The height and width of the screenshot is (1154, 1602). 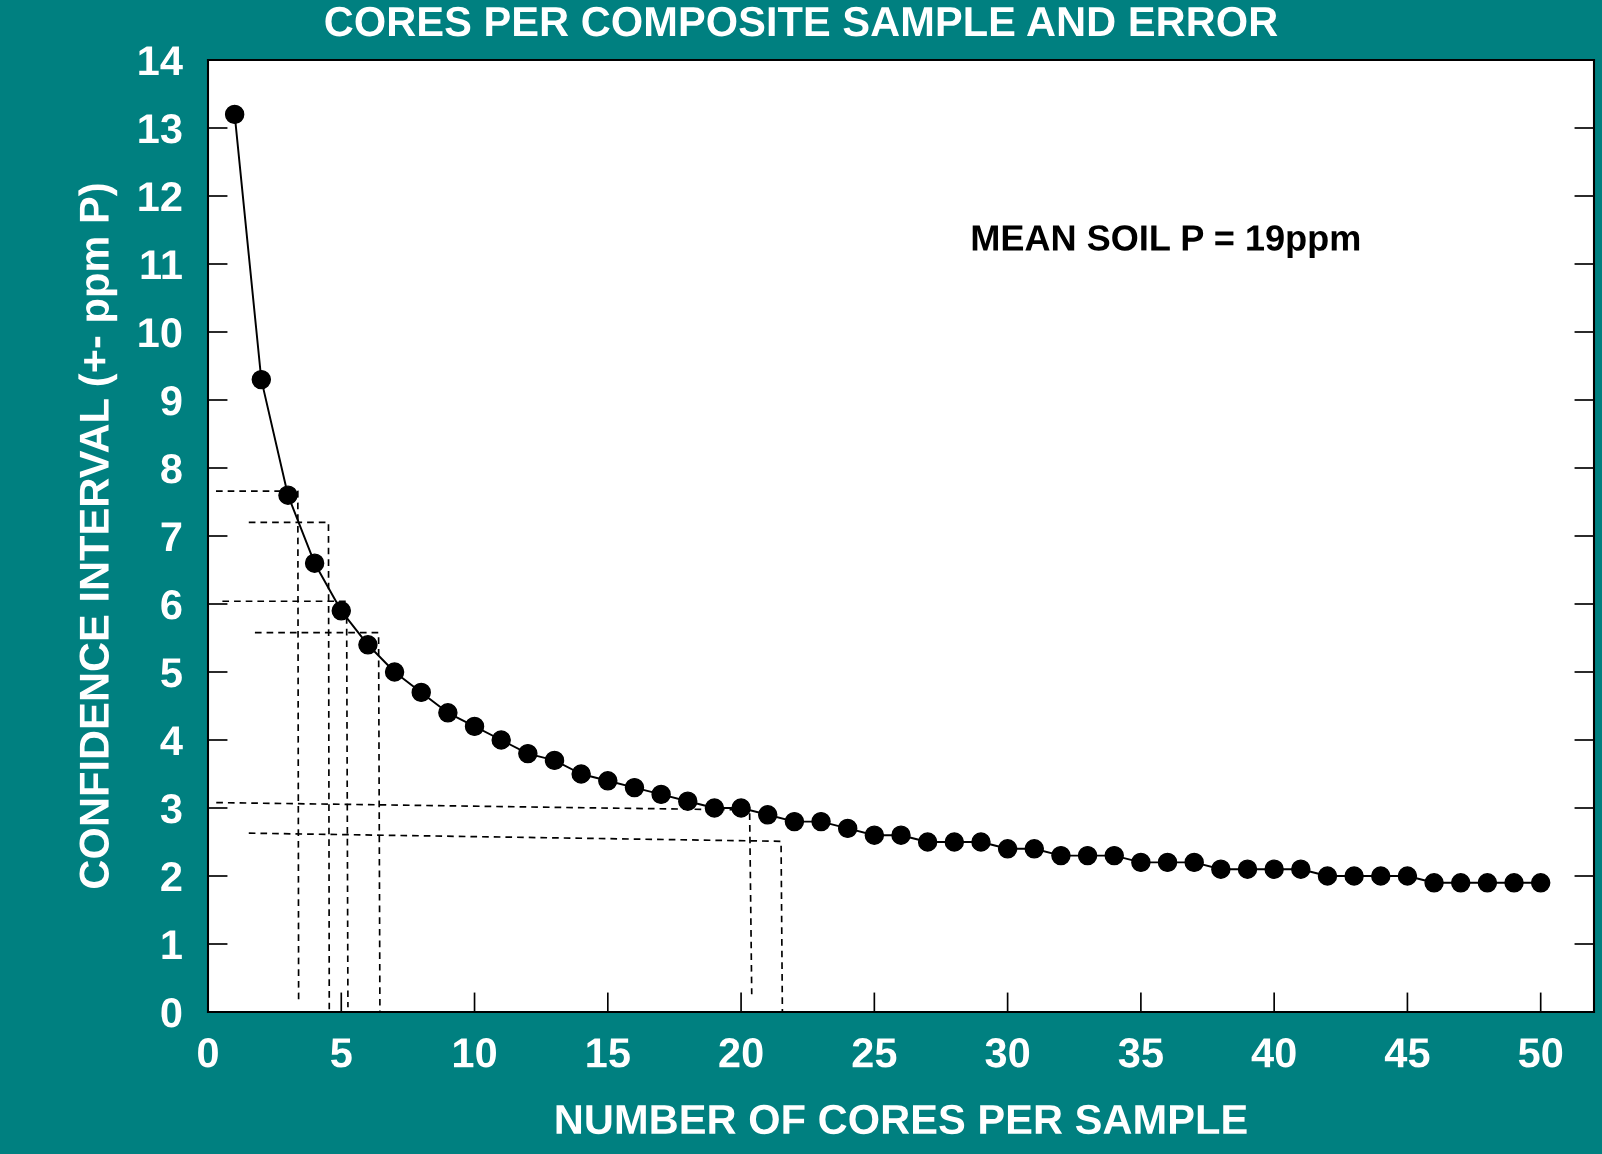 What do you see at coordinates (161, 265) in the screenshot?
I see `y-tick-label: 11` at bounding box center [161, 265].